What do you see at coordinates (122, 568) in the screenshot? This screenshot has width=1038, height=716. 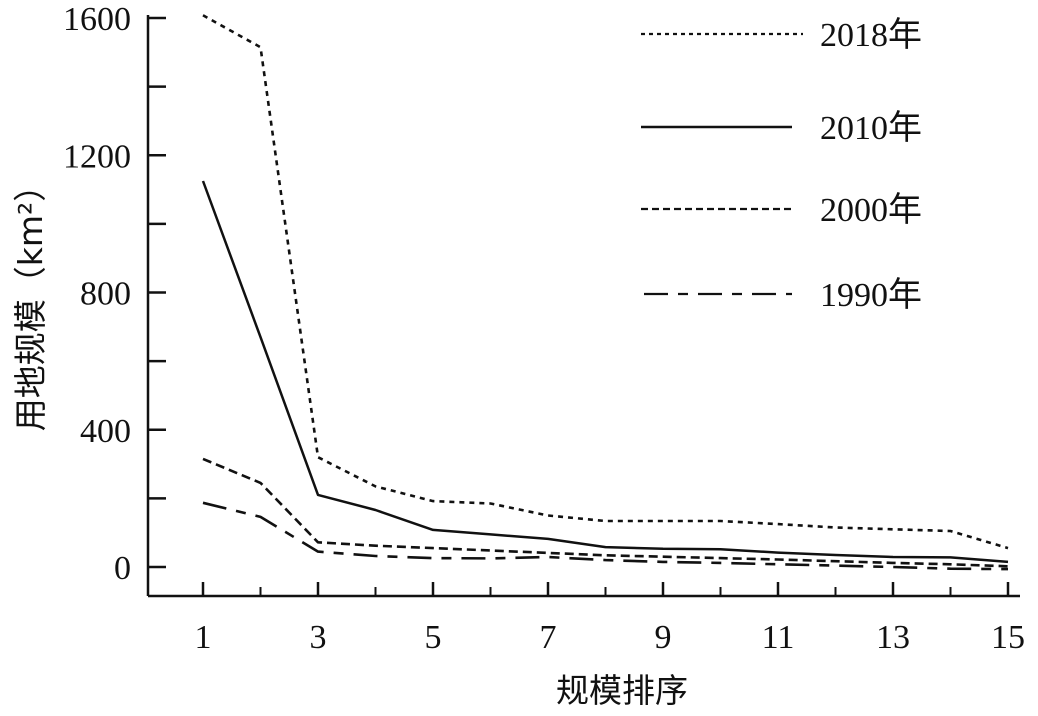 I see `y-tick-label: 0` at bounding box center [122, 568].